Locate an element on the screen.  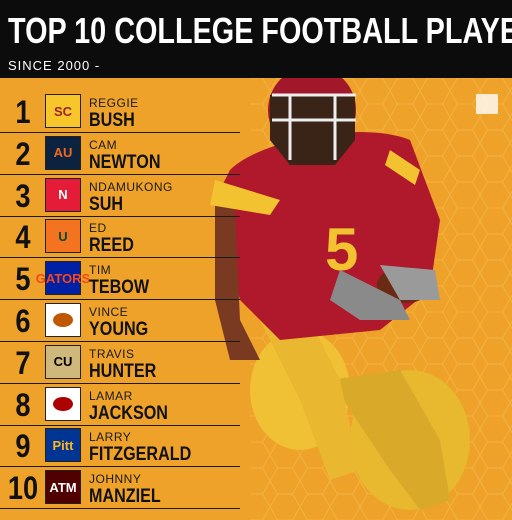
first-name: JOHNNY is located at coordinates (115, 479).